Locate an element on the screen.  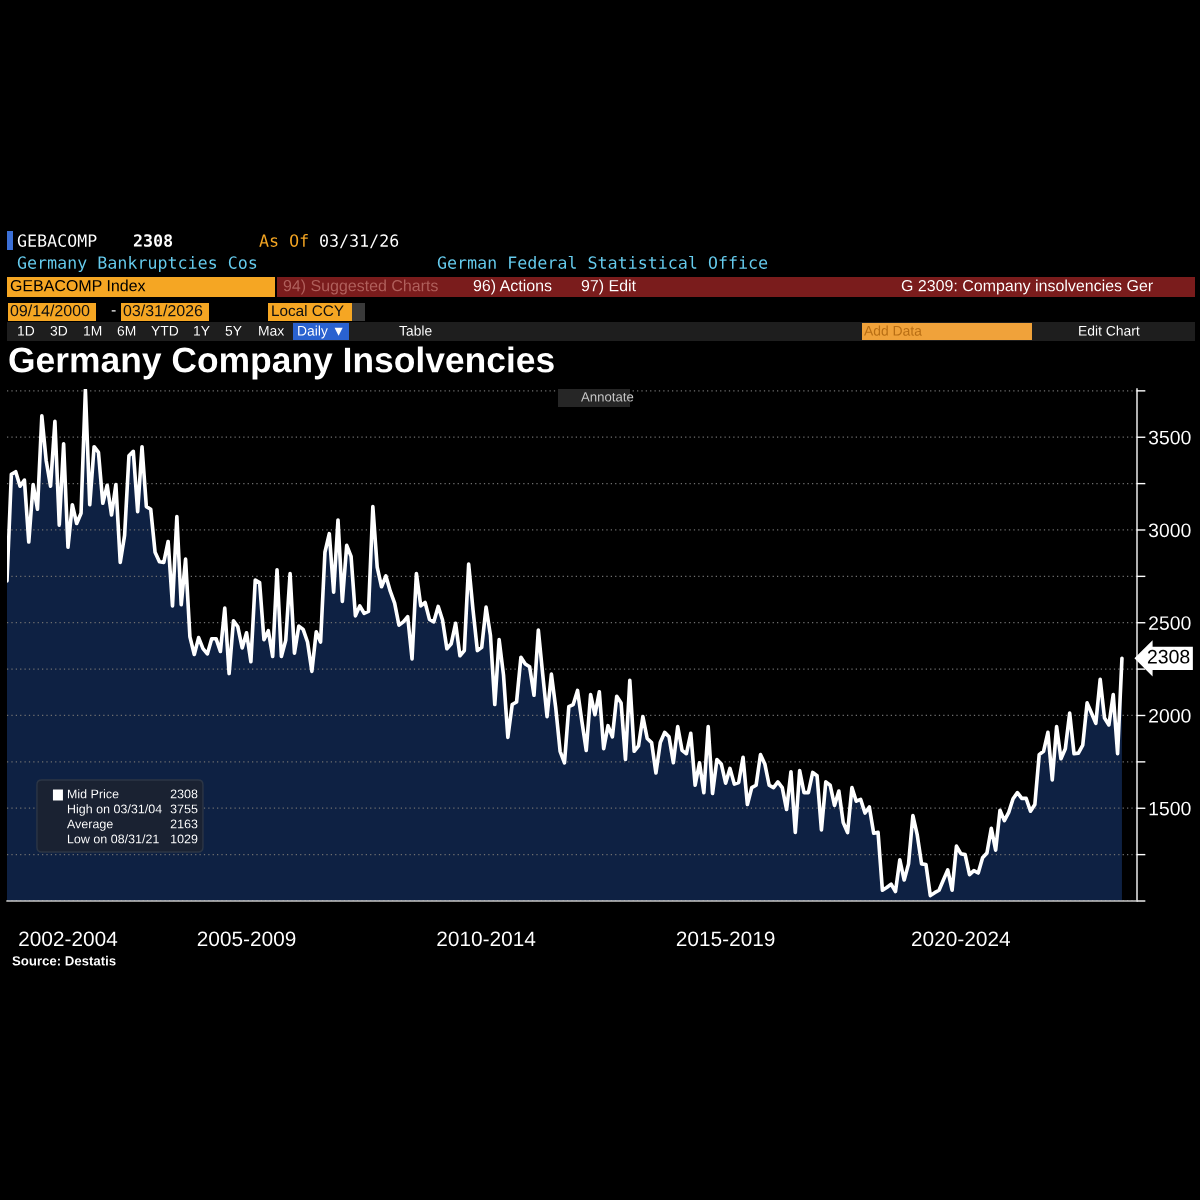
text: 94) Suggested Charts is located at coordinates (360, 287).